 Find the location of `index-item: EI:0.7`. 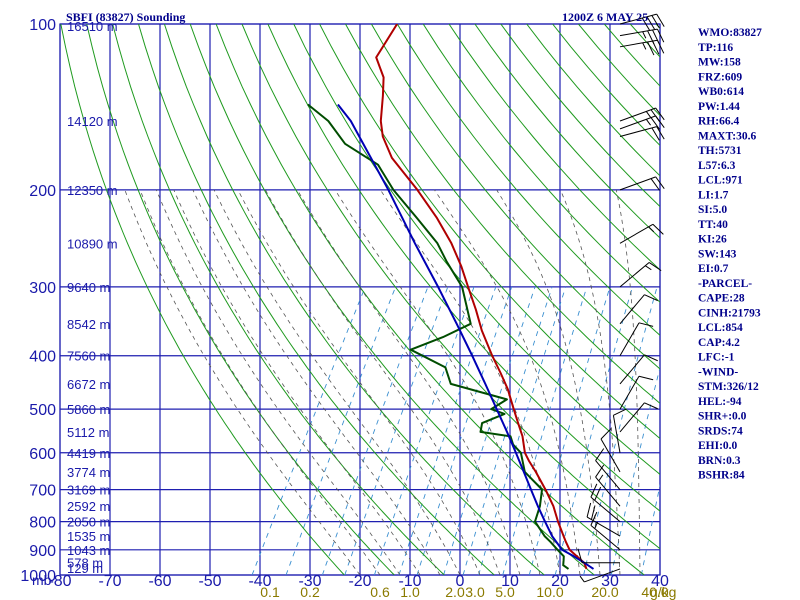

index-item: EI:0.7 is located at coordinates (713, 269).